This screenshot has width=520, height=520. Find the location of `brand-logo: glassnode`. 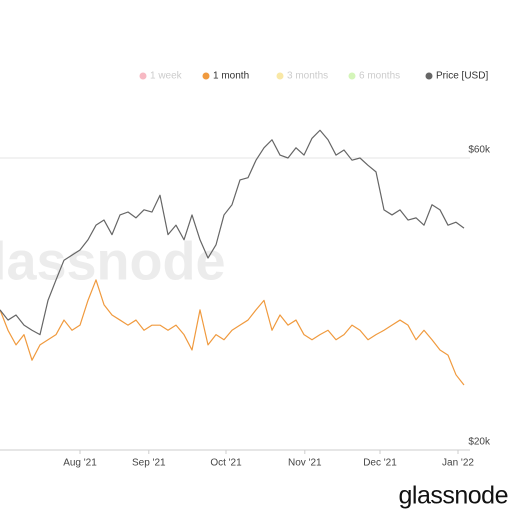

brand-logo: glassnode is located at coordinates (453, 496).